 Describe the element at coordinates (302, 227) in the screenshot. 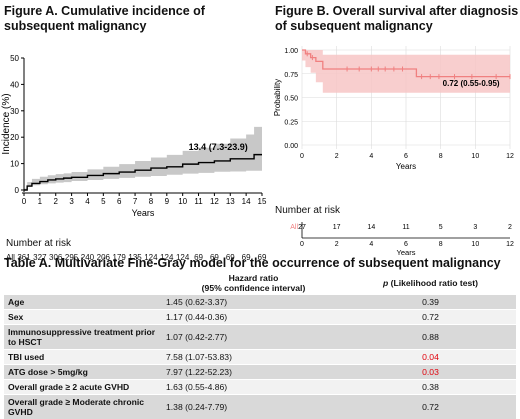

I see `figure-b-risk-value: 27` at that location.